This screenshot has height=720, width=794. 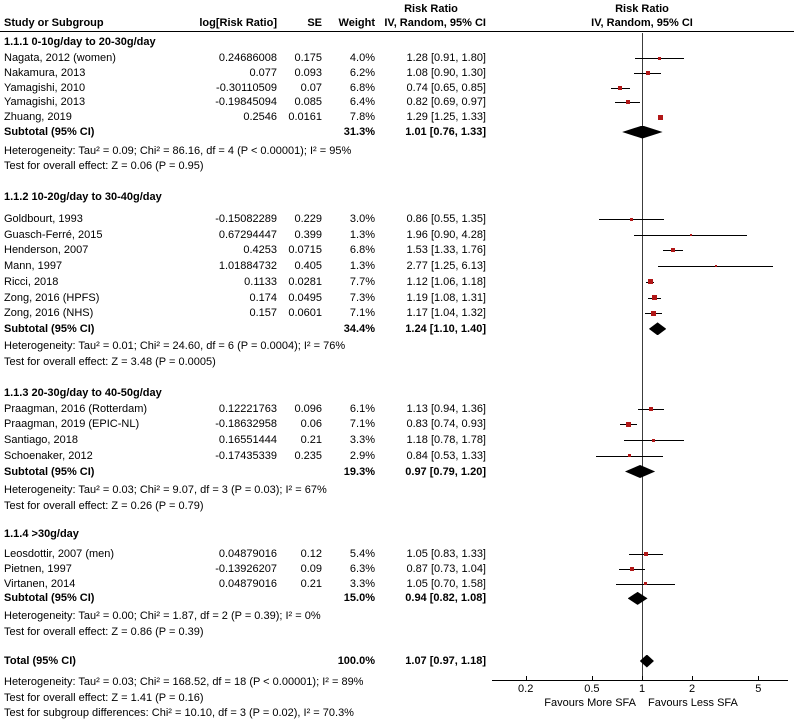 What do you see at coordinates (446, 455) in the screenshot?
I see `study-ci-text: 0.84 [0.53, 1.33]` at bounding box center [446, 455].